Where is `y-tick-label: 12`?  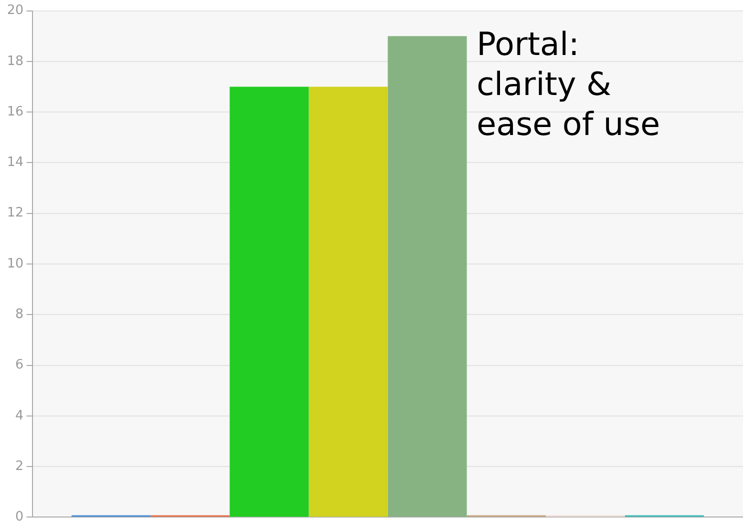 y-tick-label: 12 is located at coordinates (15, 213).